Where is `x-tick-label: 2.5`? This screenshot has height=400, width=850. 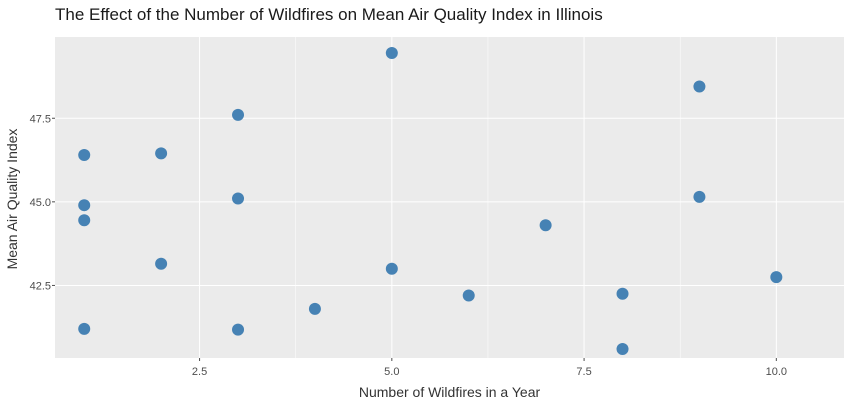 x-tick-label: 2.5 is located at coordinates (199, 372).